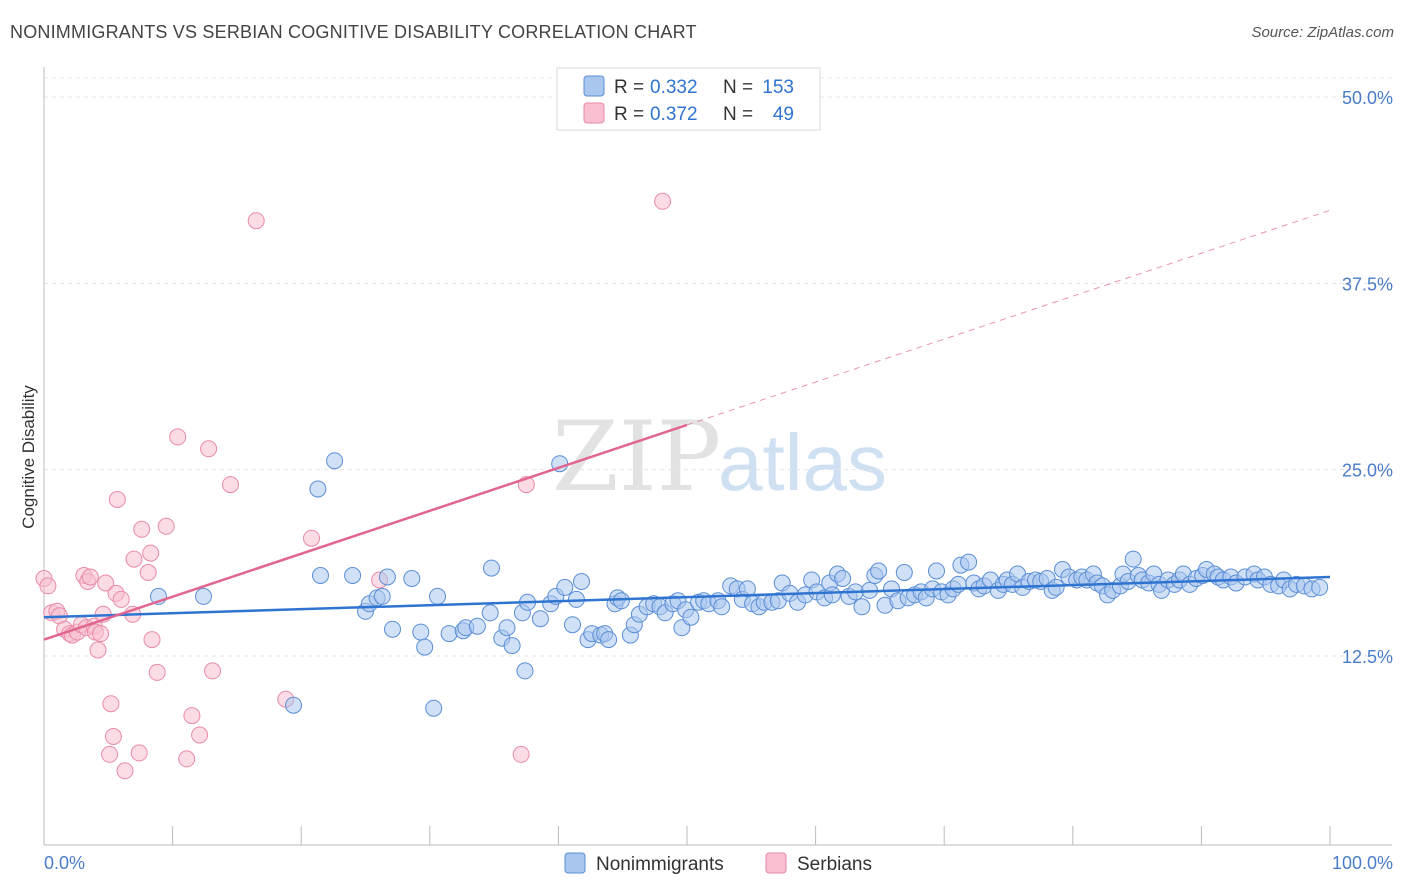 The height and width of the screenshot is (892, 1406). Describe the element at coordinates (834, 864) in the screenshot. I see `bottom-legend-label-serbians: Serbians` at that location.